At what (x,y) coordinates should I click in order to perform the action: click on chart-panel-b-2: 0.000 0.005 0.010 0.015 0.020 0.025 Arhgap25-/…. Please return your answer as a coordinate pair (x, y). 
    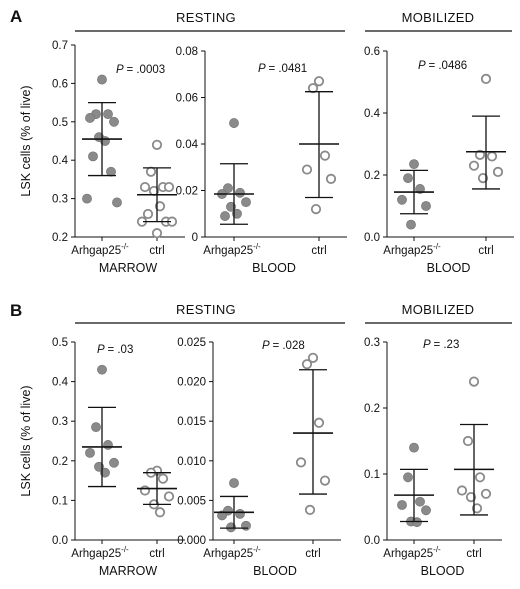
    Looking at the image, I should click on (259, 457).